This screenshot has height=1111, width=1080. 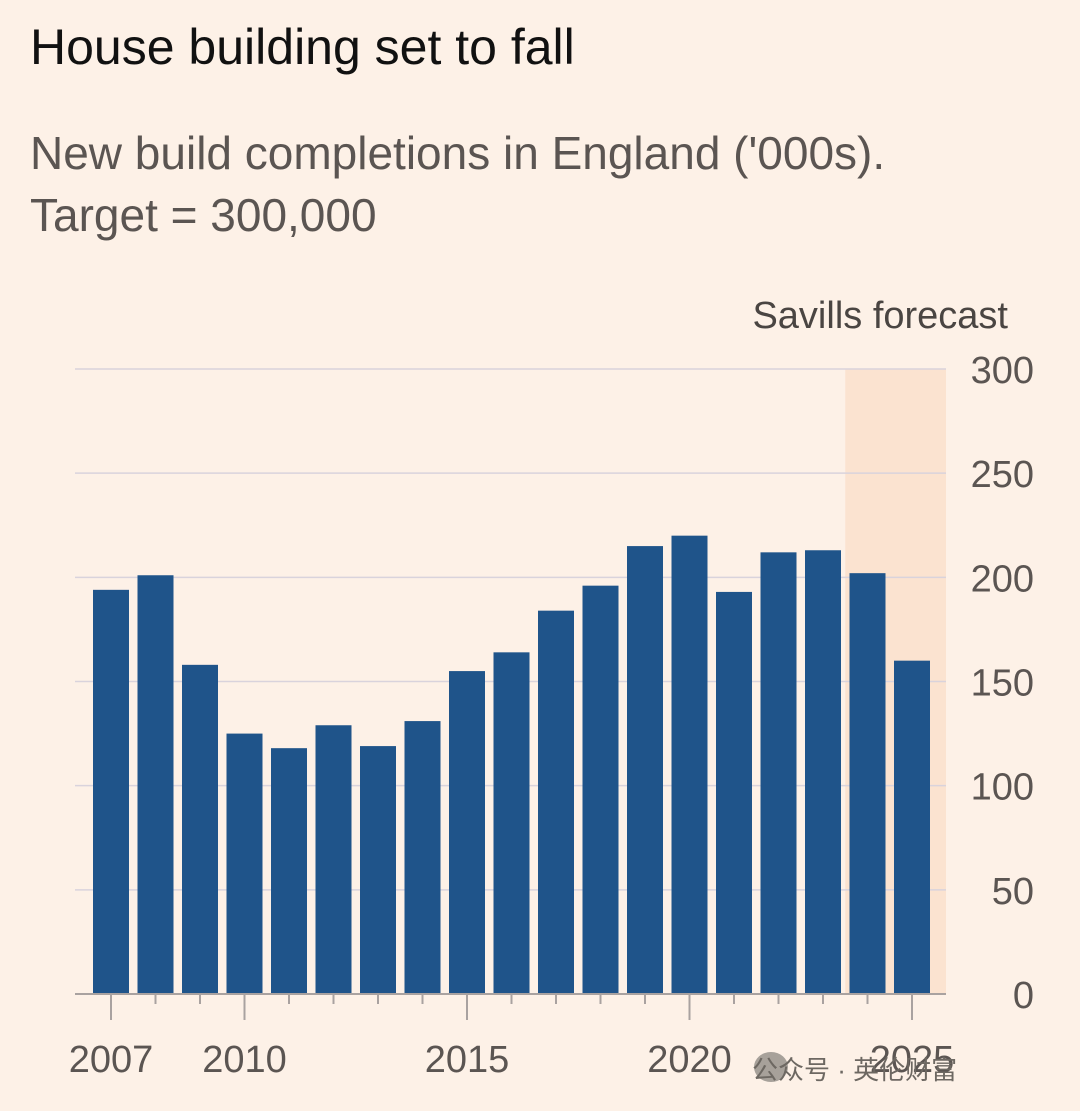 I want to click on bar-2017, so click(x=556, y=802).